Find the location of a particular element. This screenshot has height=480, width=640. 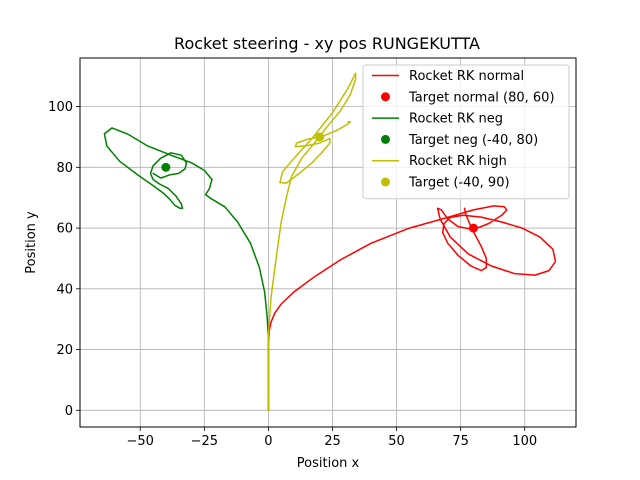

x-tick-label: −25 is located at coordinates (204, 441).